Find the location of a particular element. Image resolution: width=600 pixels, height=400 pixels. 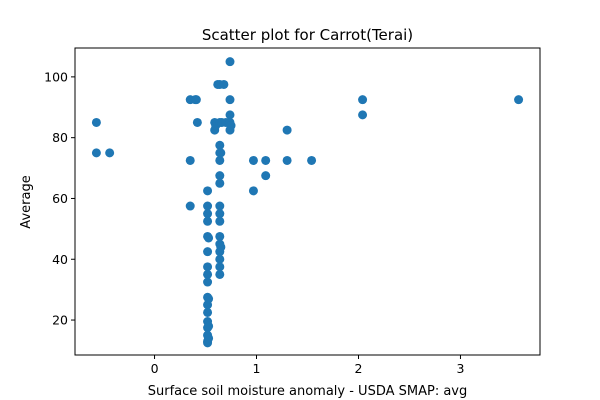

y-tick-label: 40 is located at coordinates (60, 259).